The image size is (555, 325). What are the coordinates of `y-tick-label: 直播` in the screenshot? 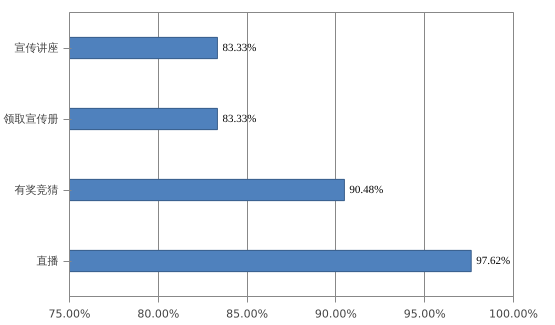 It's located at (47, 261).